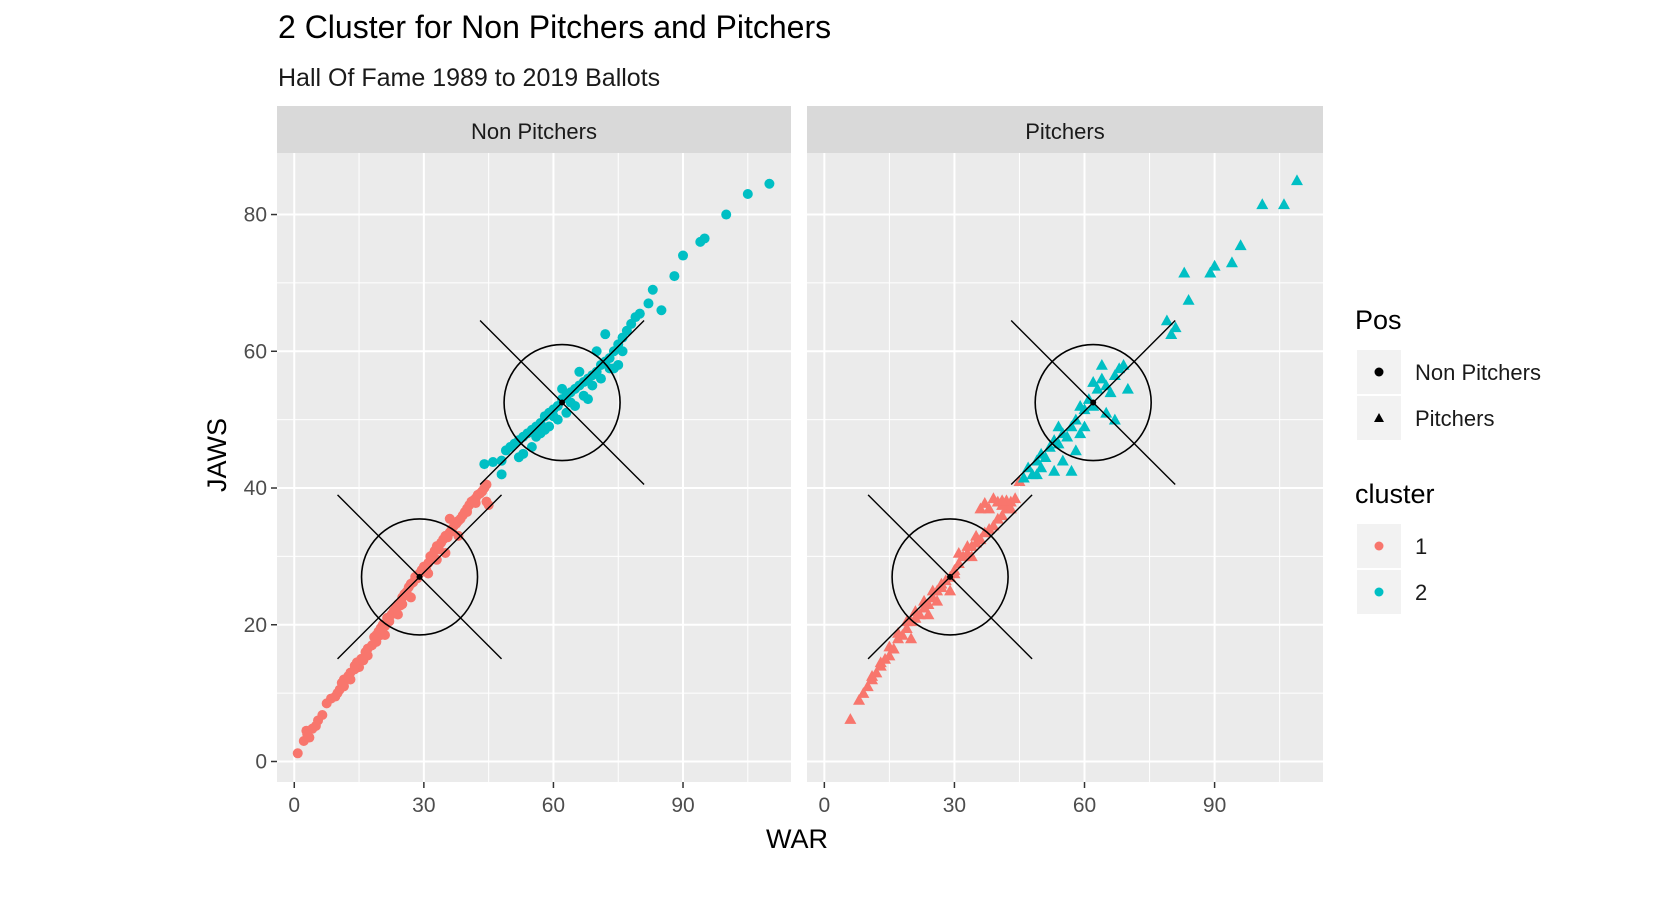  Describe the element at coordinates (1421, 546) in the screenshot. I see `legend-item-label: 1` at that location.